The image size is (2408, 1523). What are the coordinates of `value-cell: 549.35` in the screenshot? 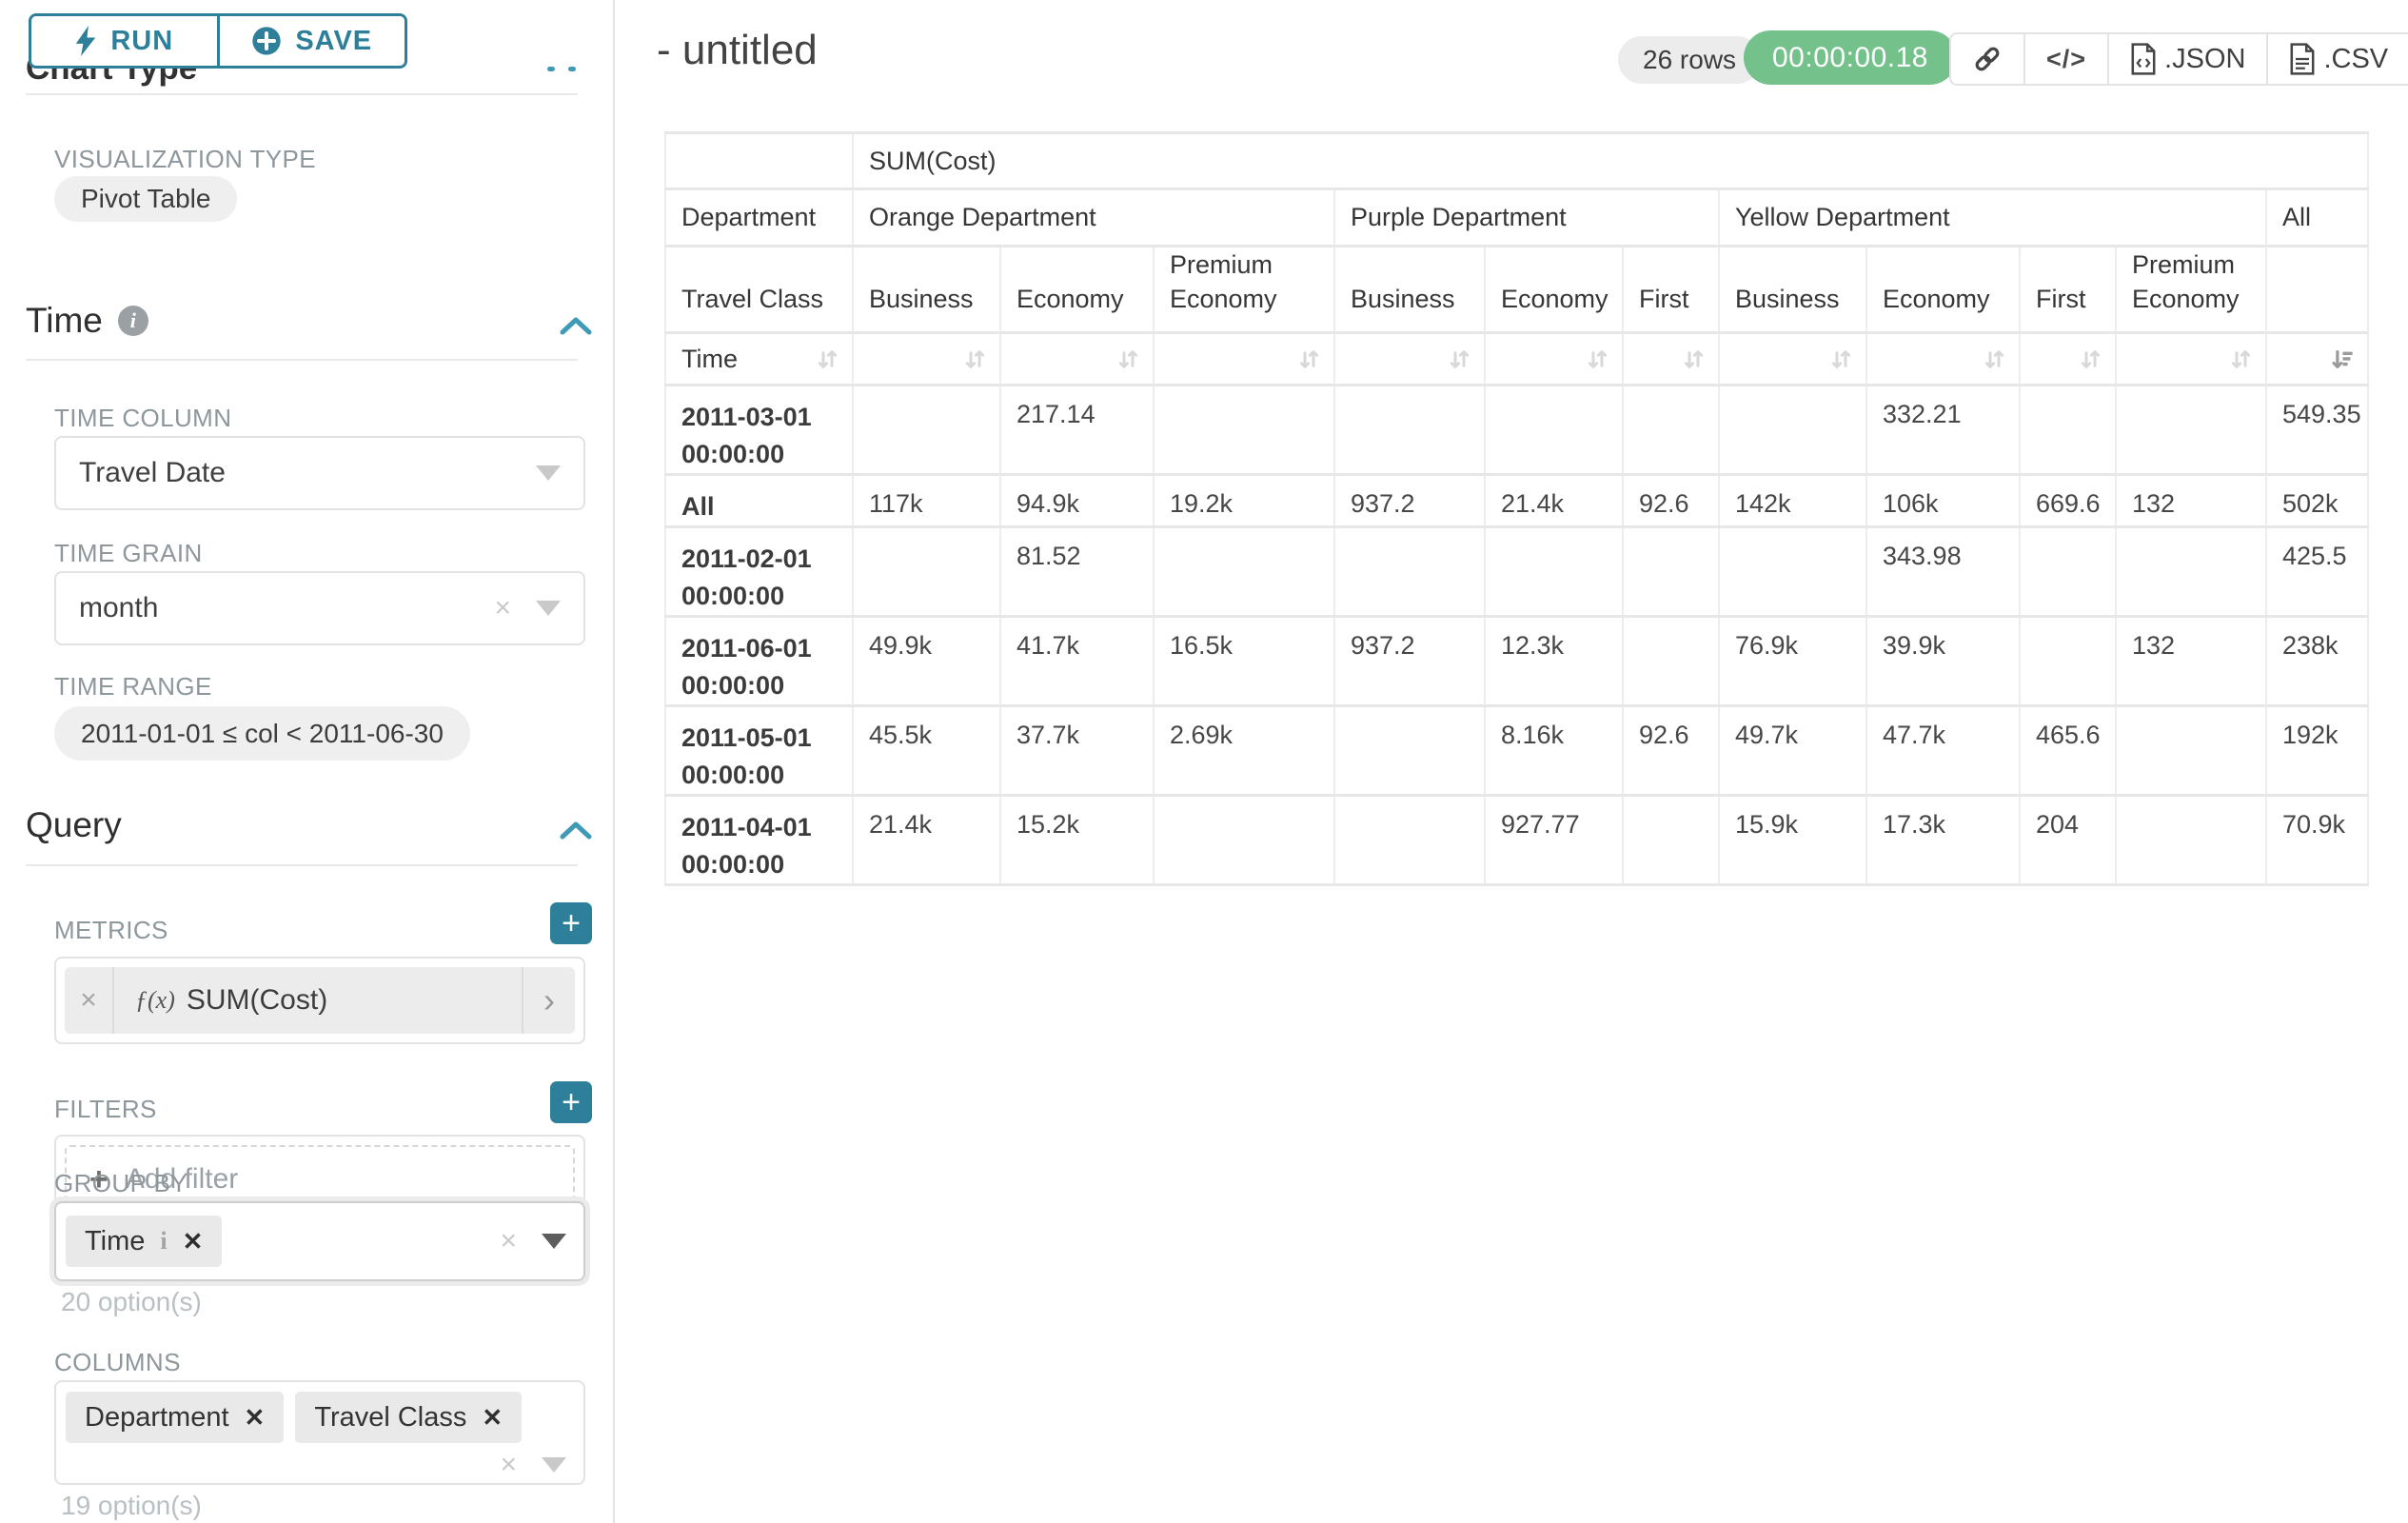 It's located at (2317, 430).